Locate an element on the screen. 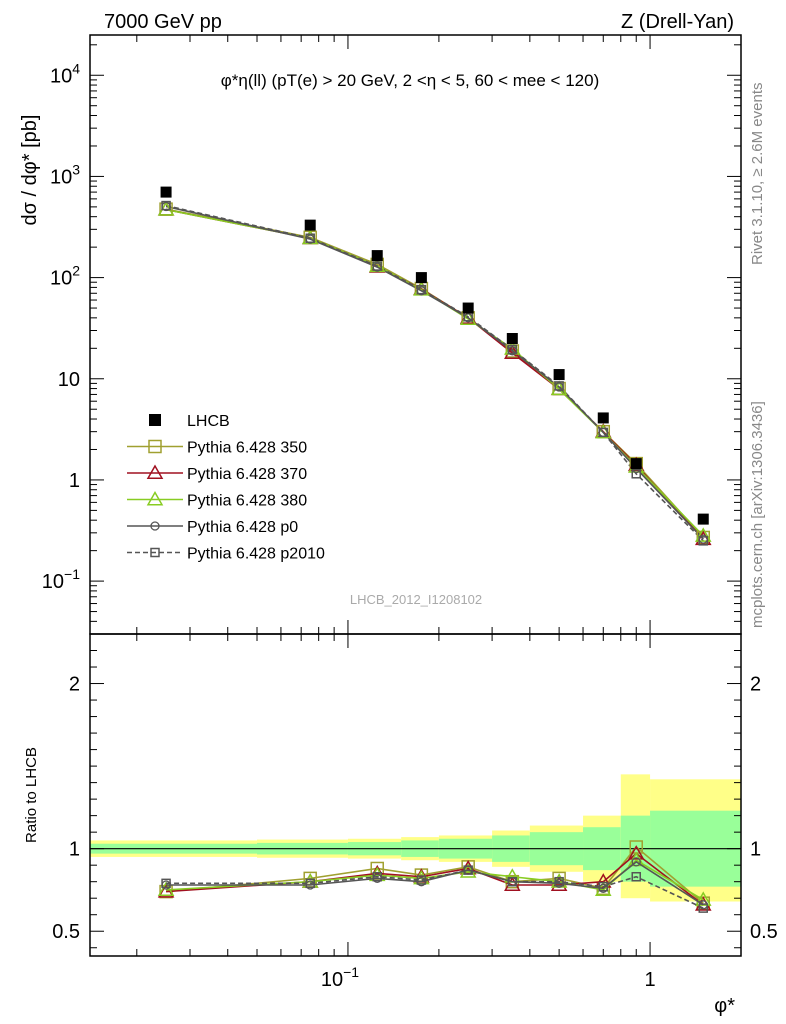  x-tick-label: 1 is located at coordinates (649, 980).